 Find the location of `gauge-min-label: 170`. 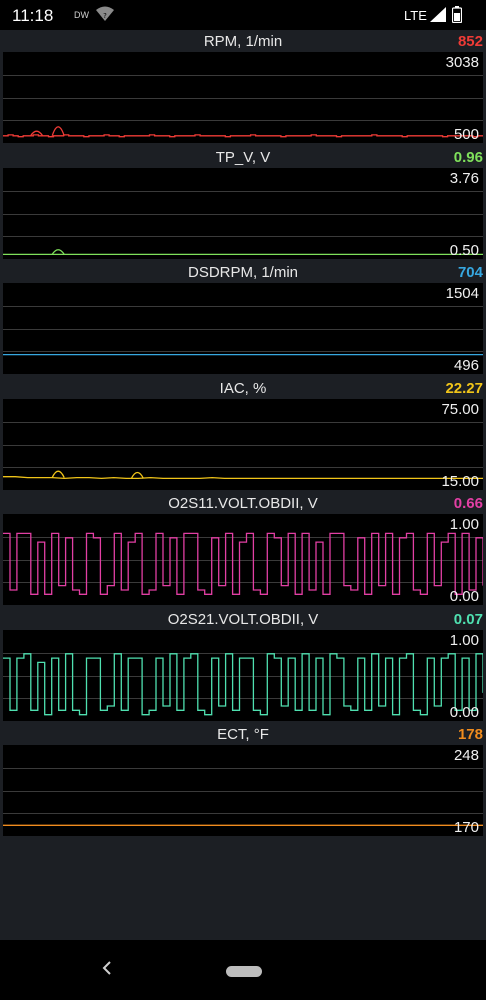

gauge-min-label: 170 is located at coordinates (466, 827).